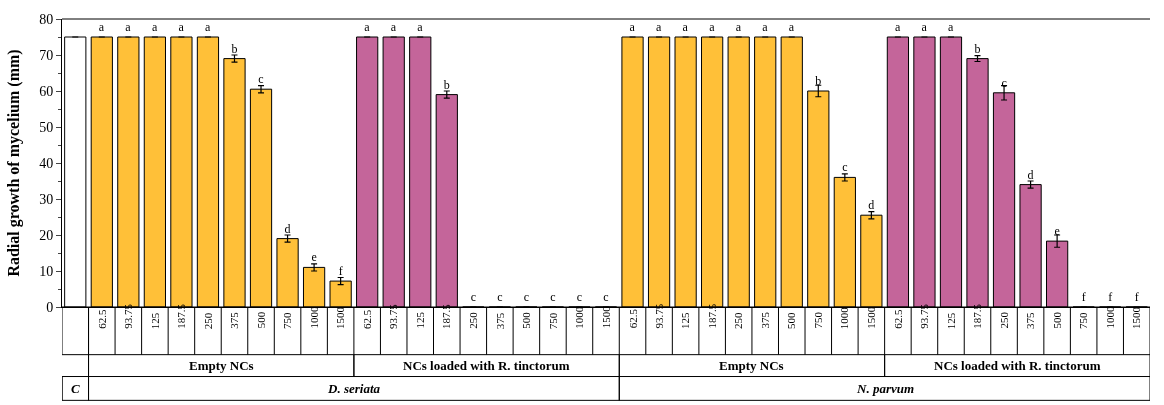 The image size is (1164, 405). What do you see at coordinates (46, 91) in the screenshot?
I see `y-tick-label: 60` at bounding box center [46, 91].